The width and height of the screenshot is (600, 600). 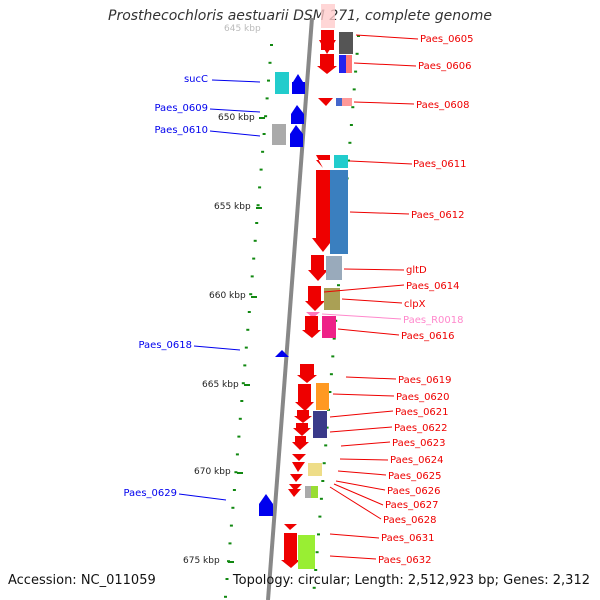 I want to click on label-paes-0632: Paes_0632, so click(x=405, y=560).